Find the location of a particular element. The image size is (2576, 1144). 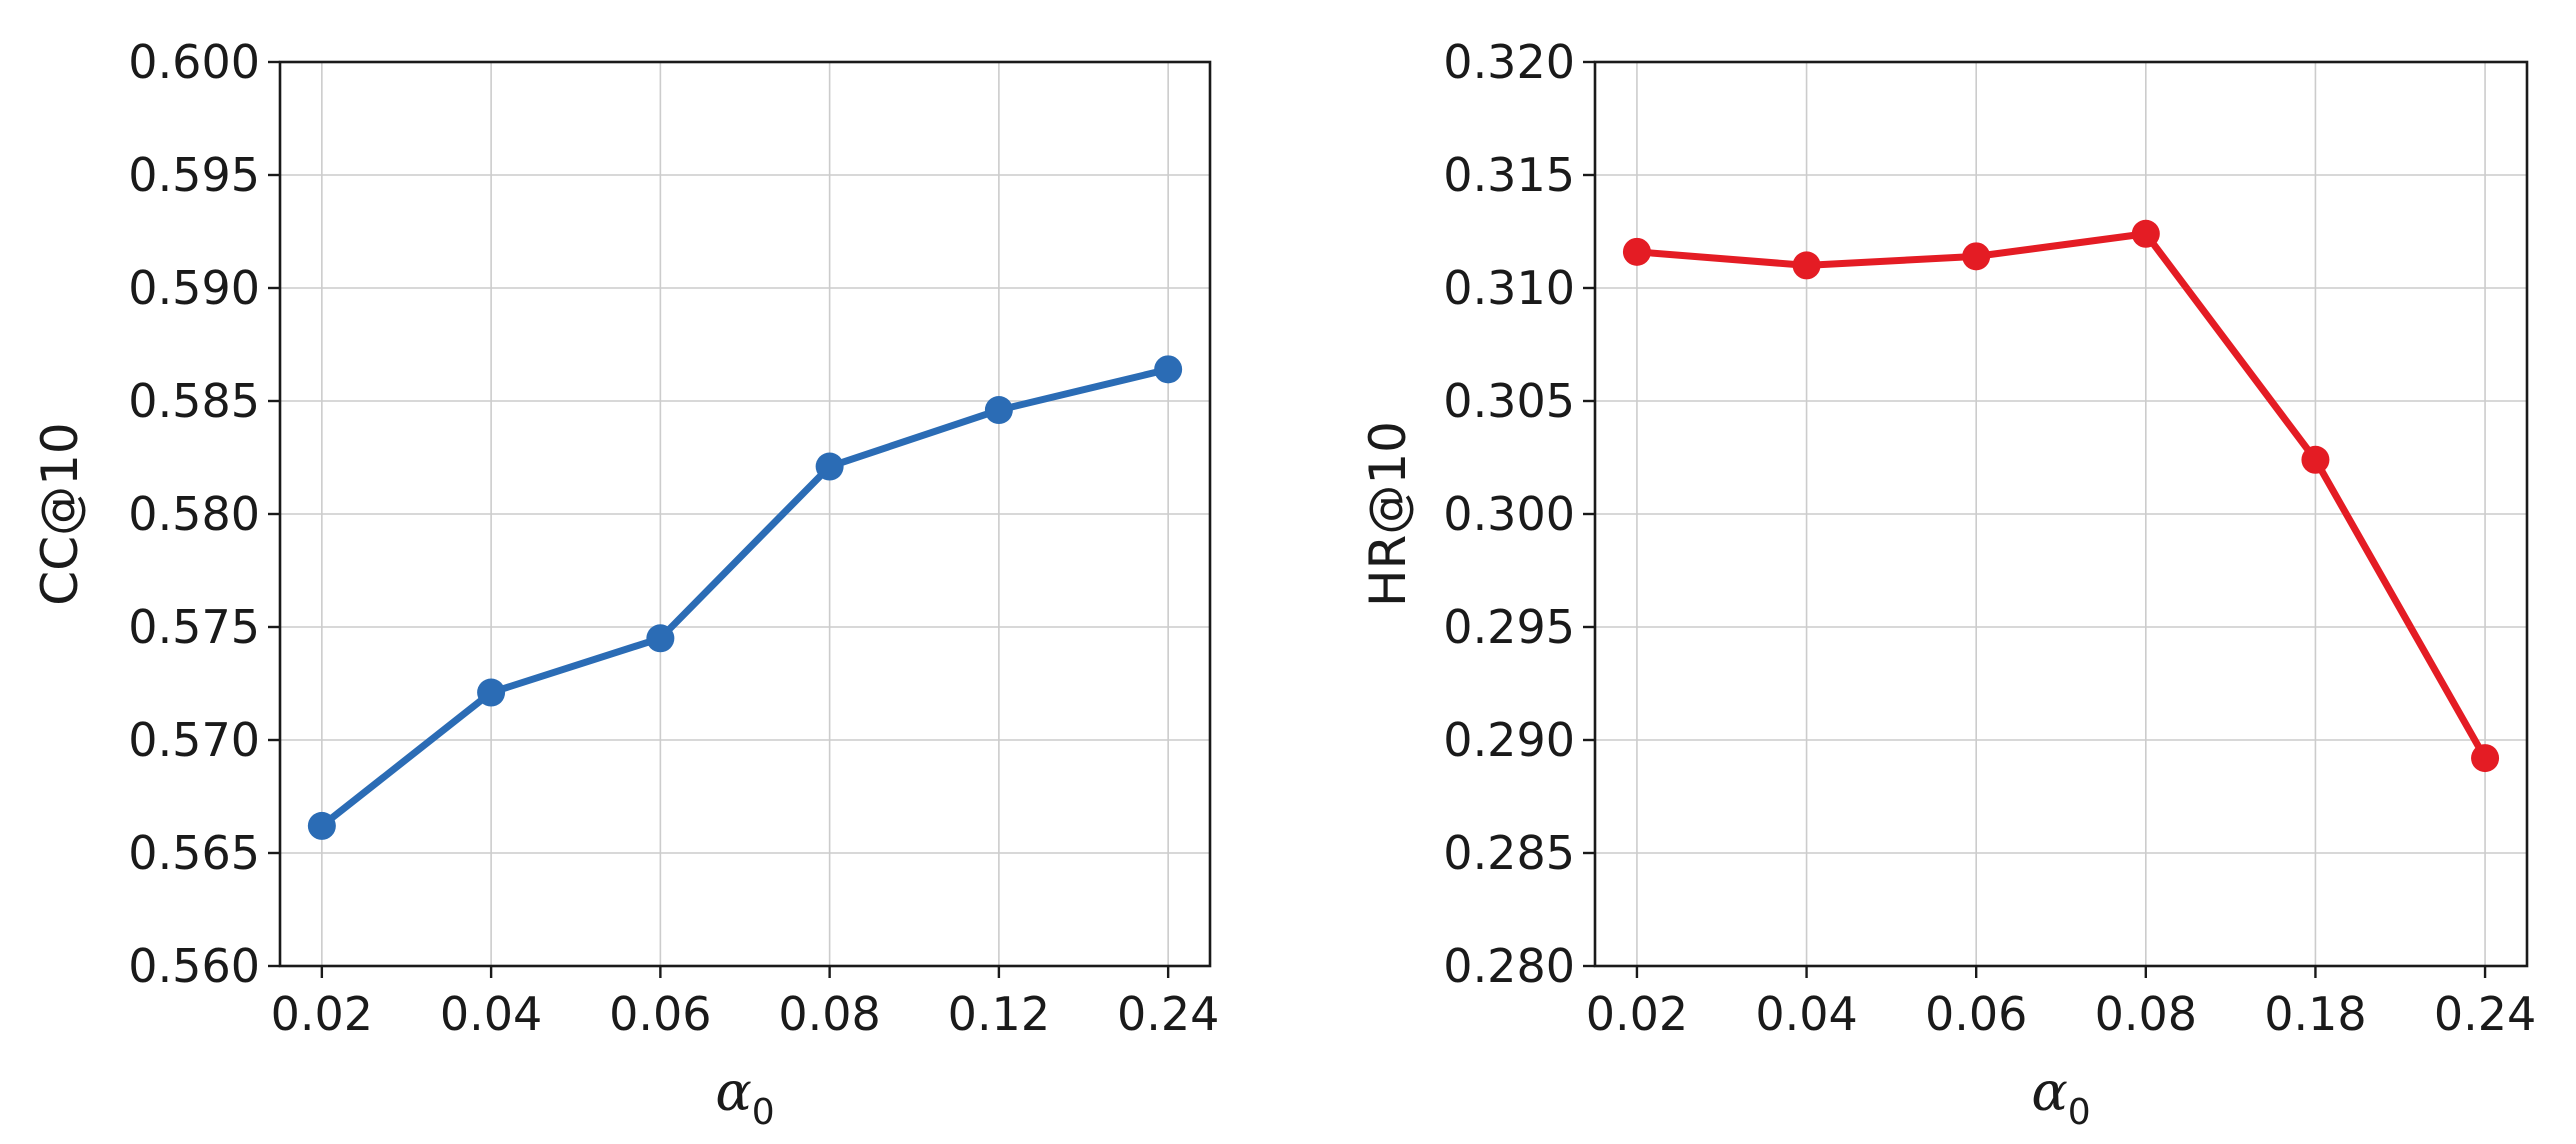

y-tick-label-8: 0.600 is located at coordinates (194, 62).